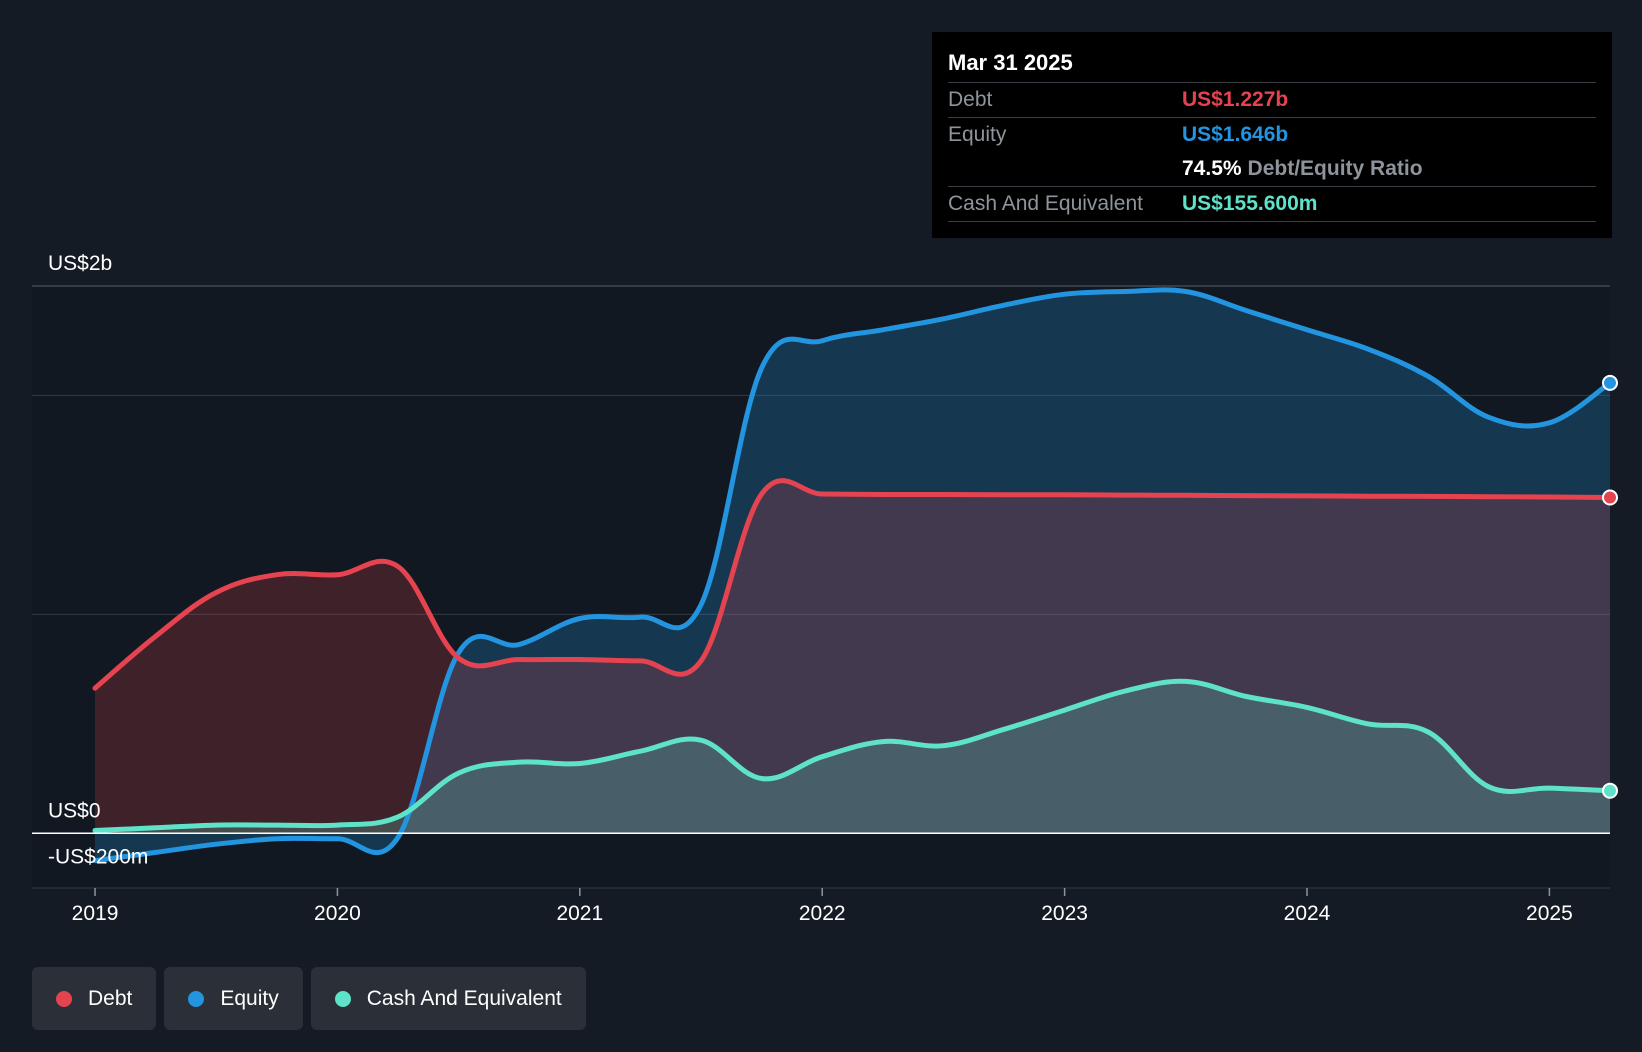 The height and width of the screenshot is (1052, 1642). Describe the element at coordinates (342, 998) in the screenshot. I see `legend-dot-cash-icon` at that location.